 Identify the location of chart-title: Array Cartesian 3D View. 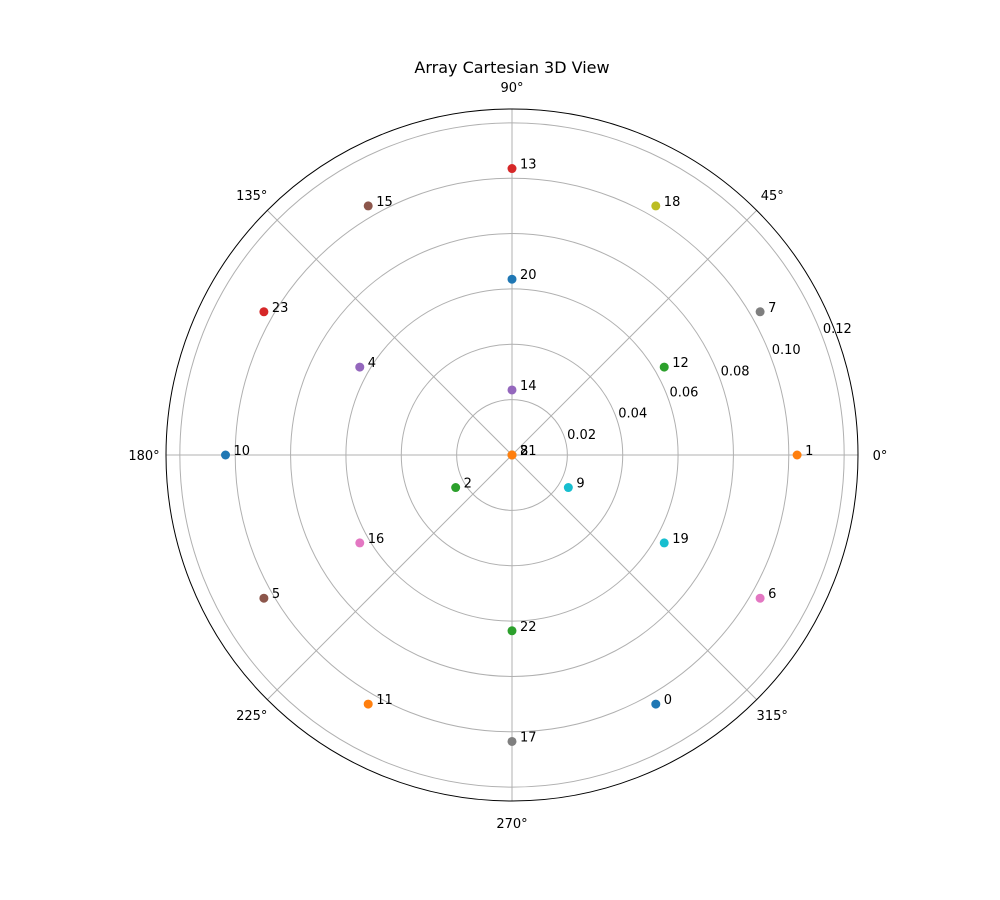
(511, 67).